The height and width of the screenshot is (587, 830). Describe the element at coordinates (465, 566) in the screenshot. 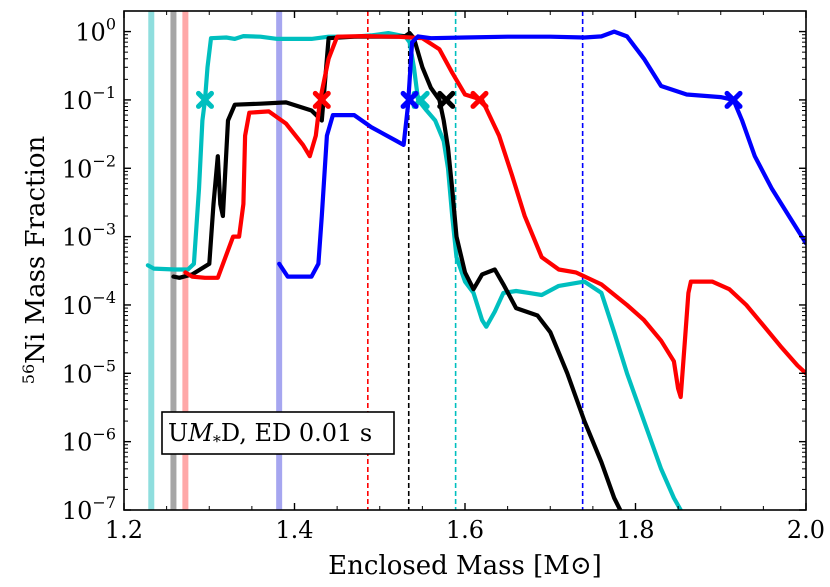

I see `x-axis-label: Enclosed Mass [M⊙]` at that location.